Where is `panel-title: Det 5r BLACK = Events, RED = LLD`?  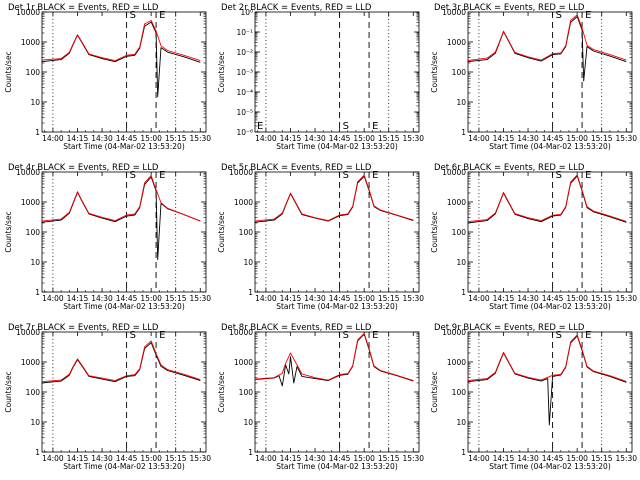 panel-title: Det 5r BLACK = Events, RED = LLD is located at coordinates (296, 168).